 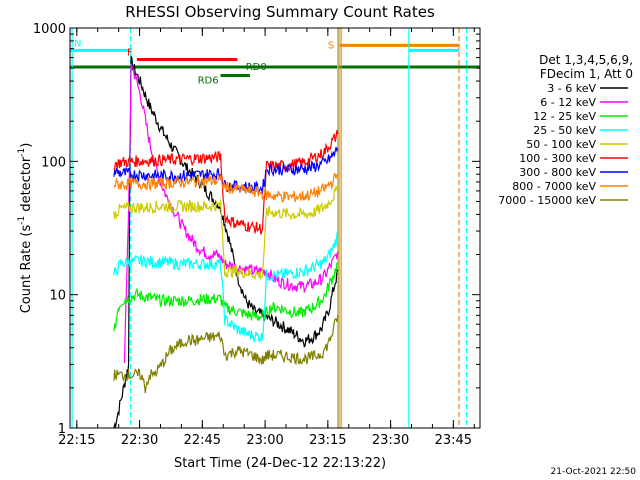 I want to click on y-axis-label-sup1: -1, so click(x=22, y=220).